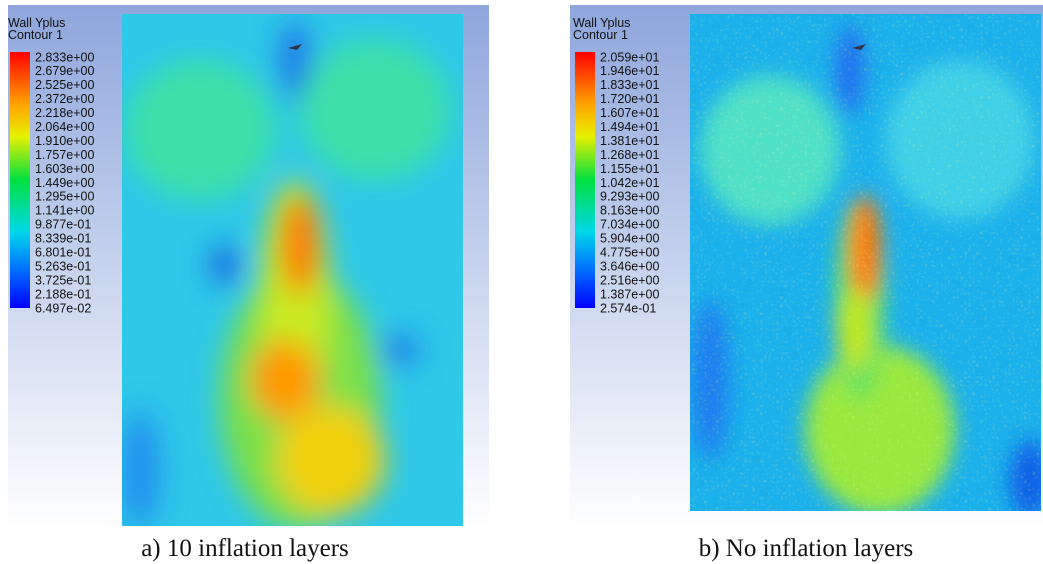 This screenshot has width=1043, height=564. Describe the element at coordinates (629, 127) in the screenshot. I see `legend-label: 1.494e+01` at that location.